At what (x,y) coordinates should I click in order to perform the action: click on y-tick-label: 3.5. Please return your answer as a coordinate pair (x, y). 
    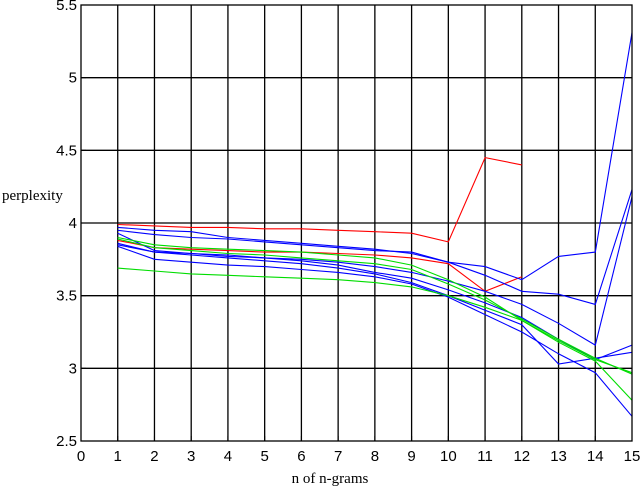
    Looking at the image, I should click on (66, 296).